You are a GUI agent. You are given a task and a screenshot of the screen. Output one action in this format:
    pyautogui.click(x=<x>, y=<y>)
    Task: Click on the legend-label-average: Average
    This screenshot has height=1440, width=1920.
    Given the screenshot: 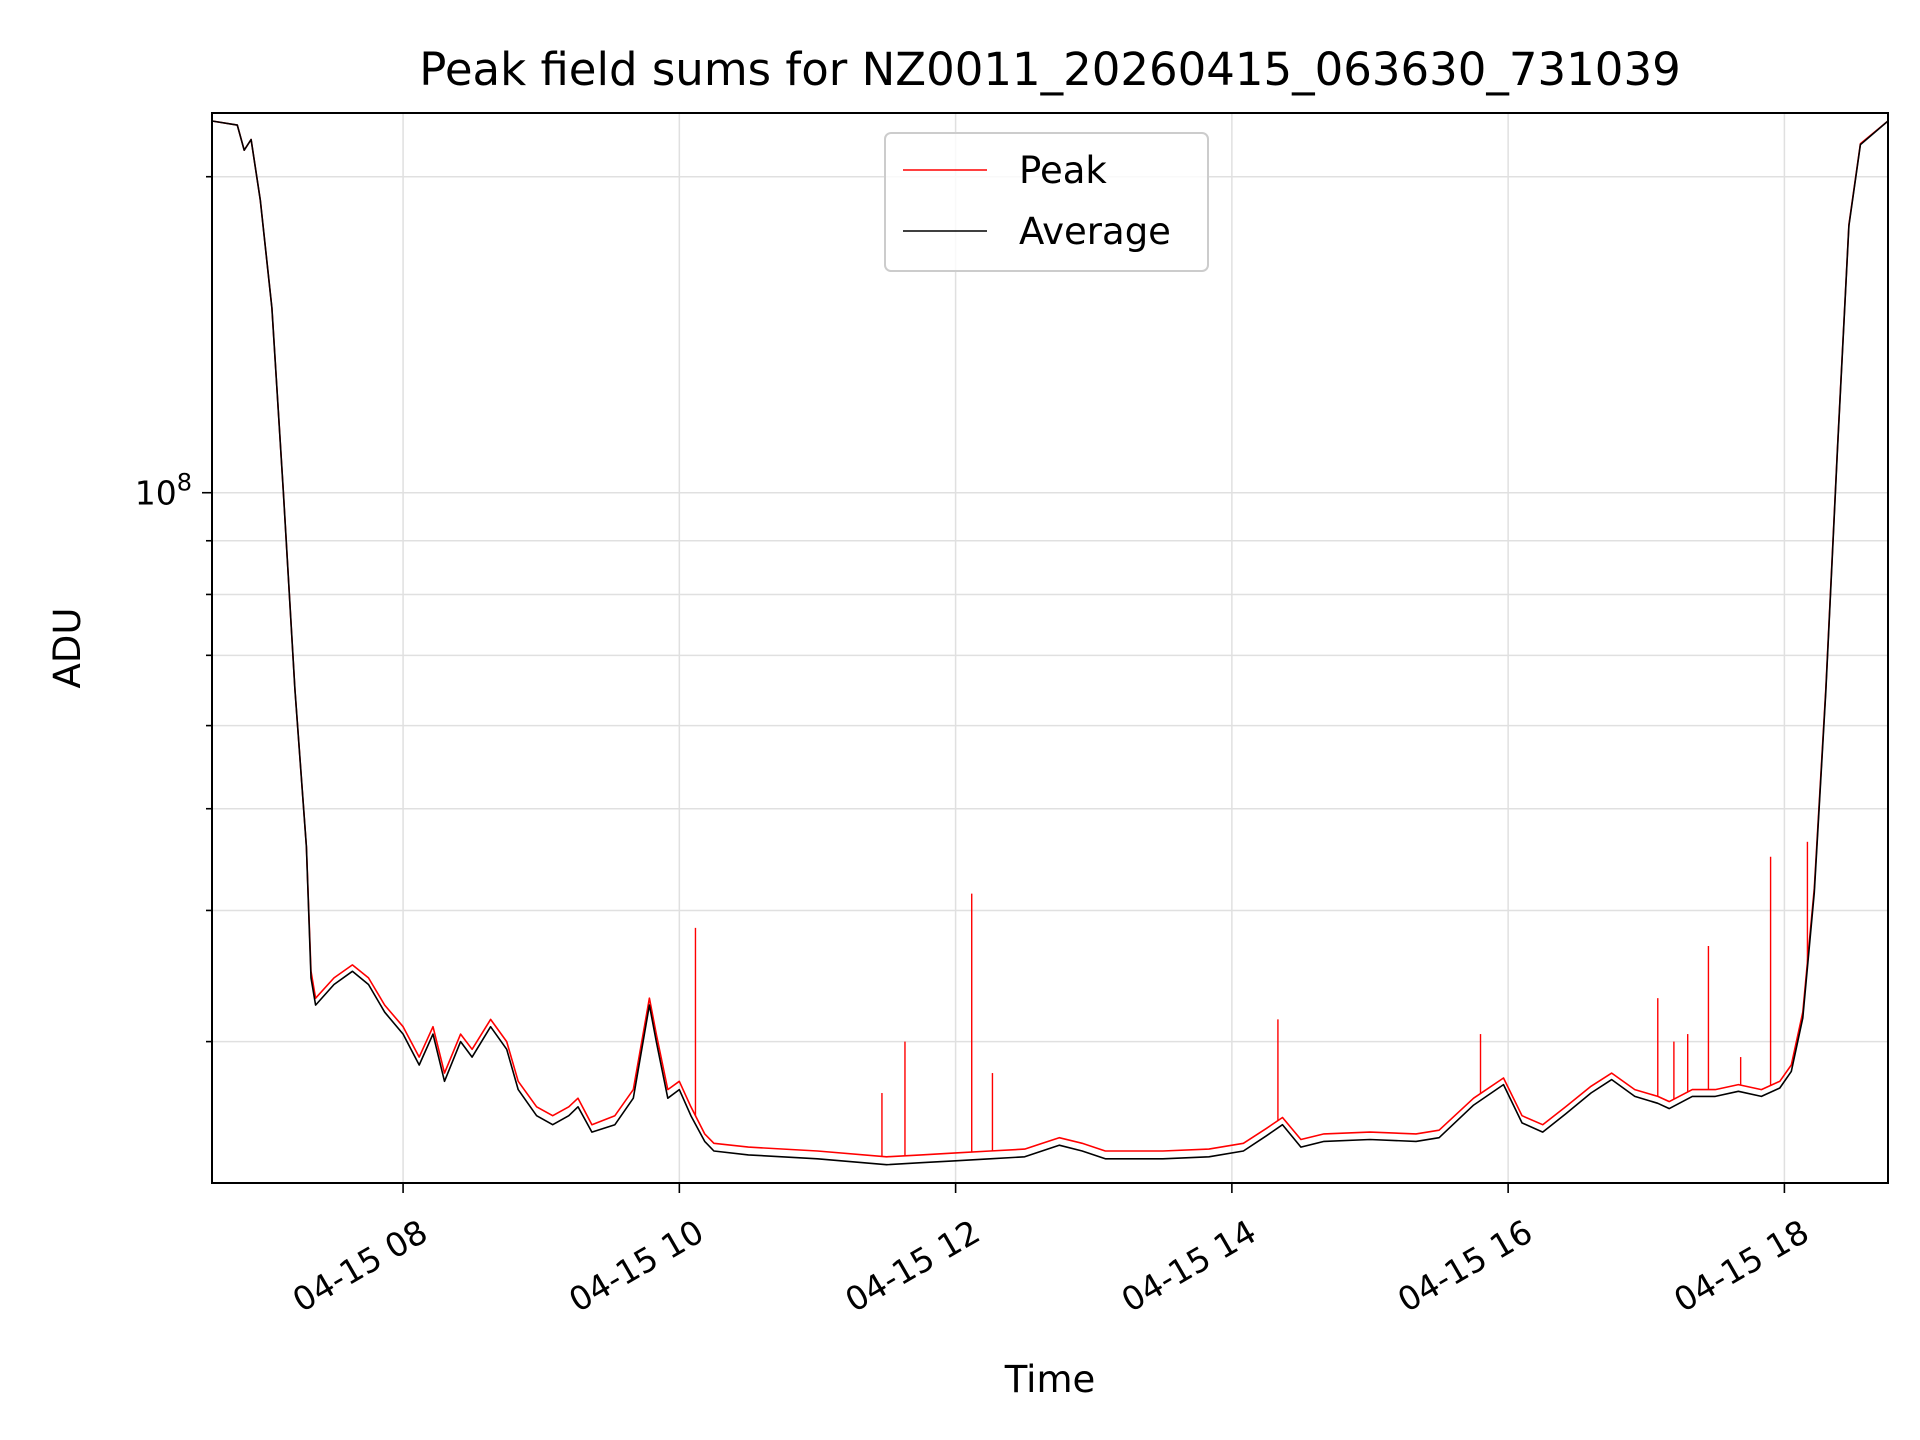 What is the action you would take?
    pyautogui.click(x=1095, y=231)
    